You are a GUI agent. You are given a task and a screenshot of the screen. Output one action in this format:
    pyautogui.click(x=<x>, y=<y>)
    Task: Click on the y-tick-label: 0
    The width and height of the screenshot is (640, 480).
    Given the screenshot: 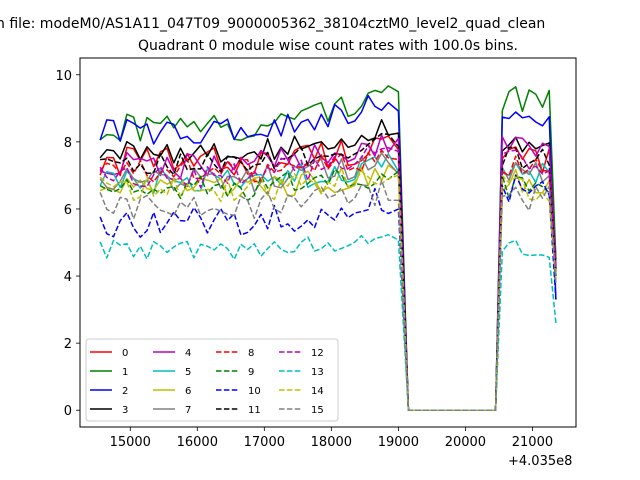 What is the action you would take?
    pyautogui.click(x=68, y=411)
    